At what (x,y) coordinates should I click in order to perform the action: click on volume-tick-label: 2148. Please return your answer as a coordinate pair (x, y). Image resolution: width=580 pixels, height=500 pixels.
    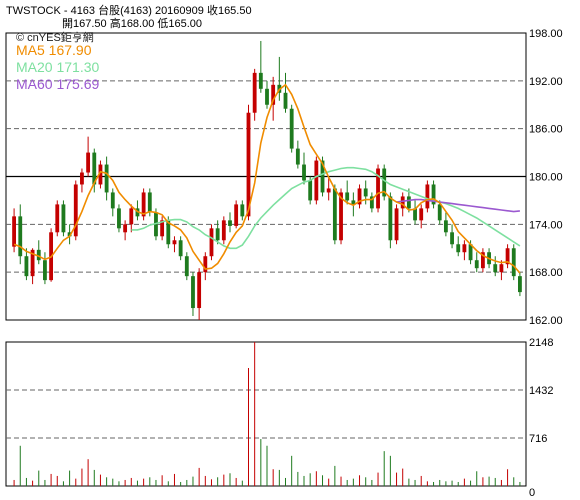
    Looking at the image, I should click on (541, 343).